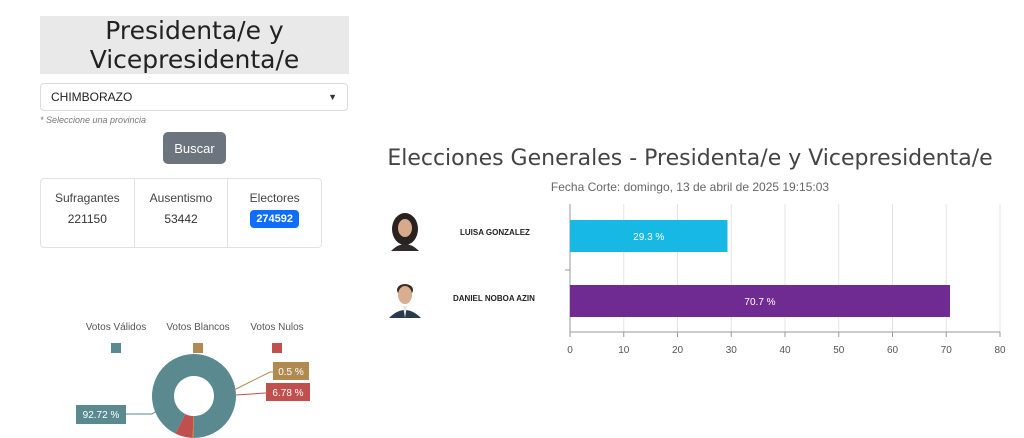  I want to click on x-tick-label: 60, so click(893, 350).